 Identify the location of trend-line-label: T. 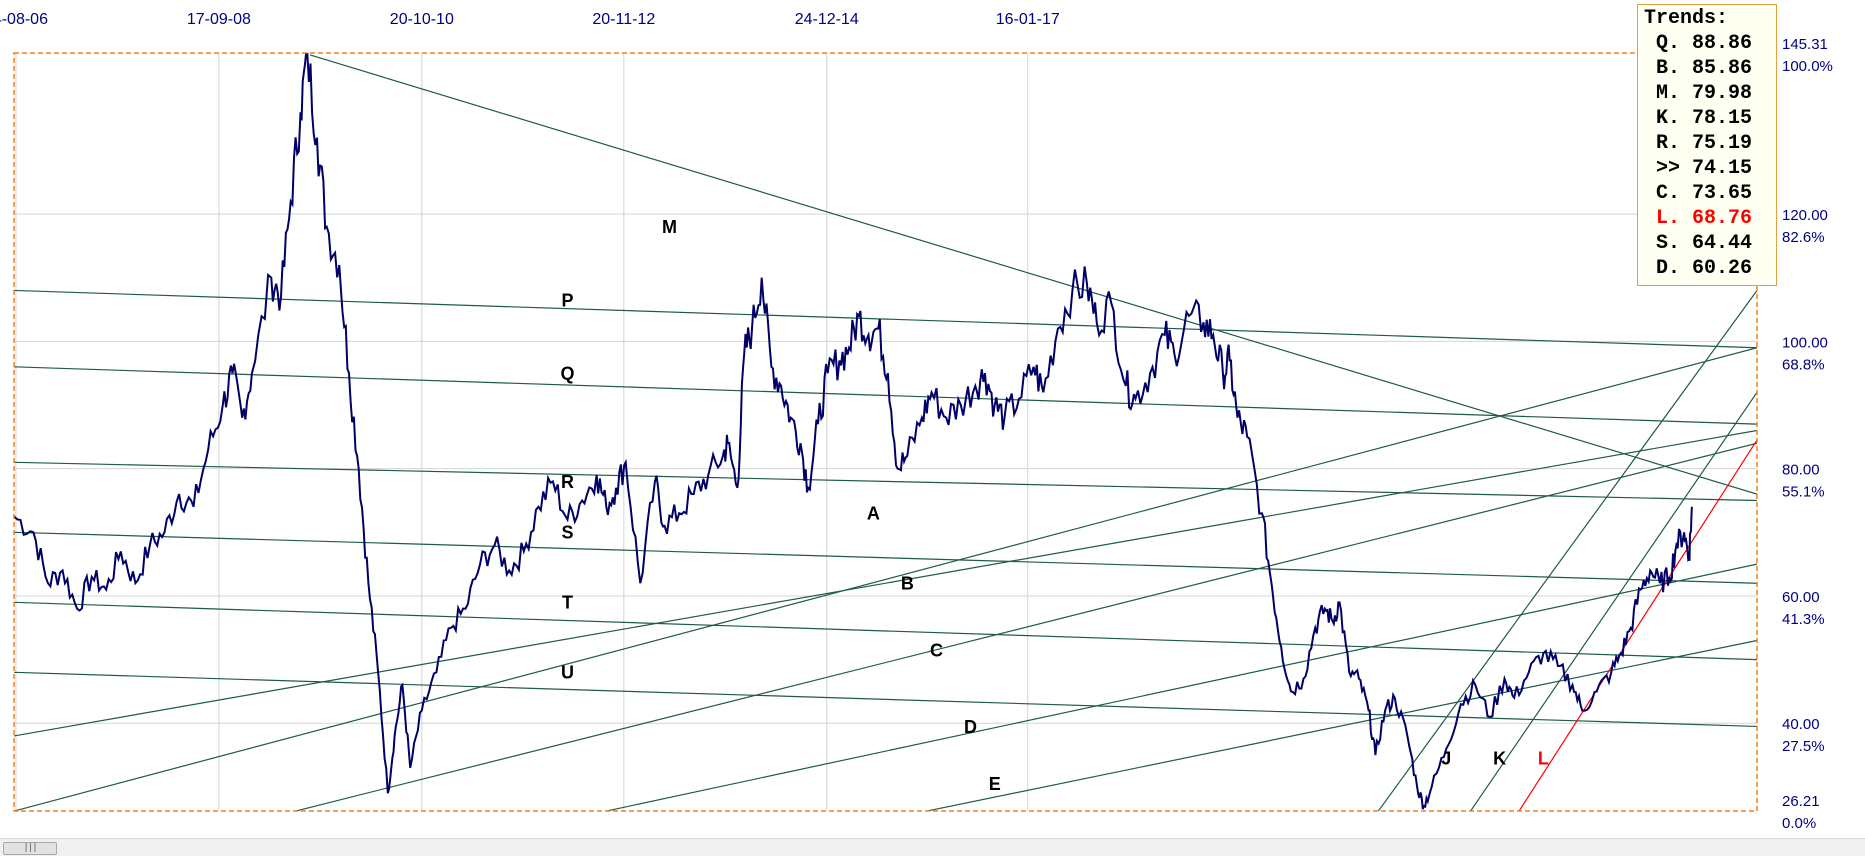
(567, 603).